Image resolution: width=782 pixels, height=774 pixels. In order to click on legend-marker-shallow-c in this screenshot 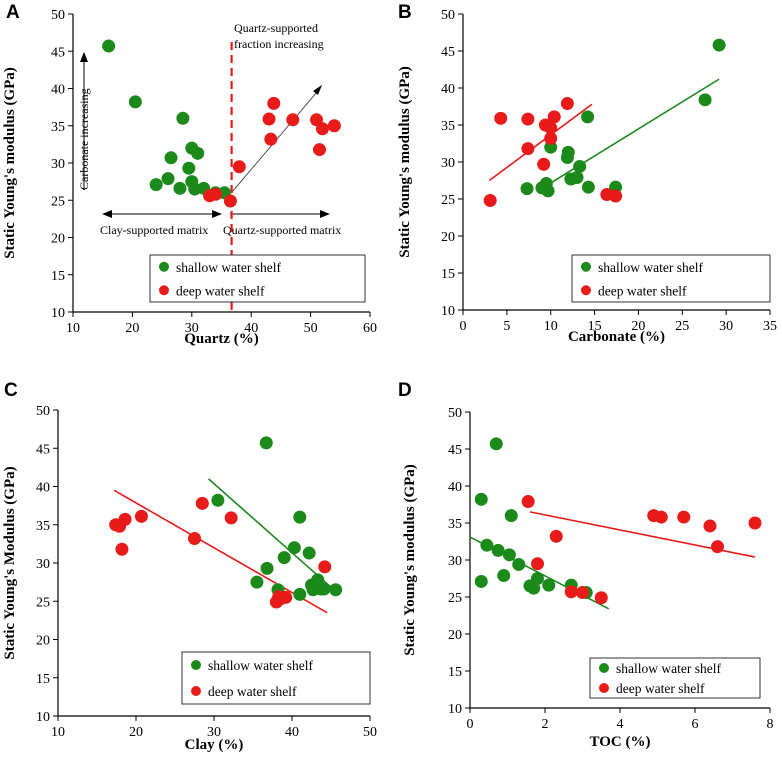, I will do `click(196, 665)`.